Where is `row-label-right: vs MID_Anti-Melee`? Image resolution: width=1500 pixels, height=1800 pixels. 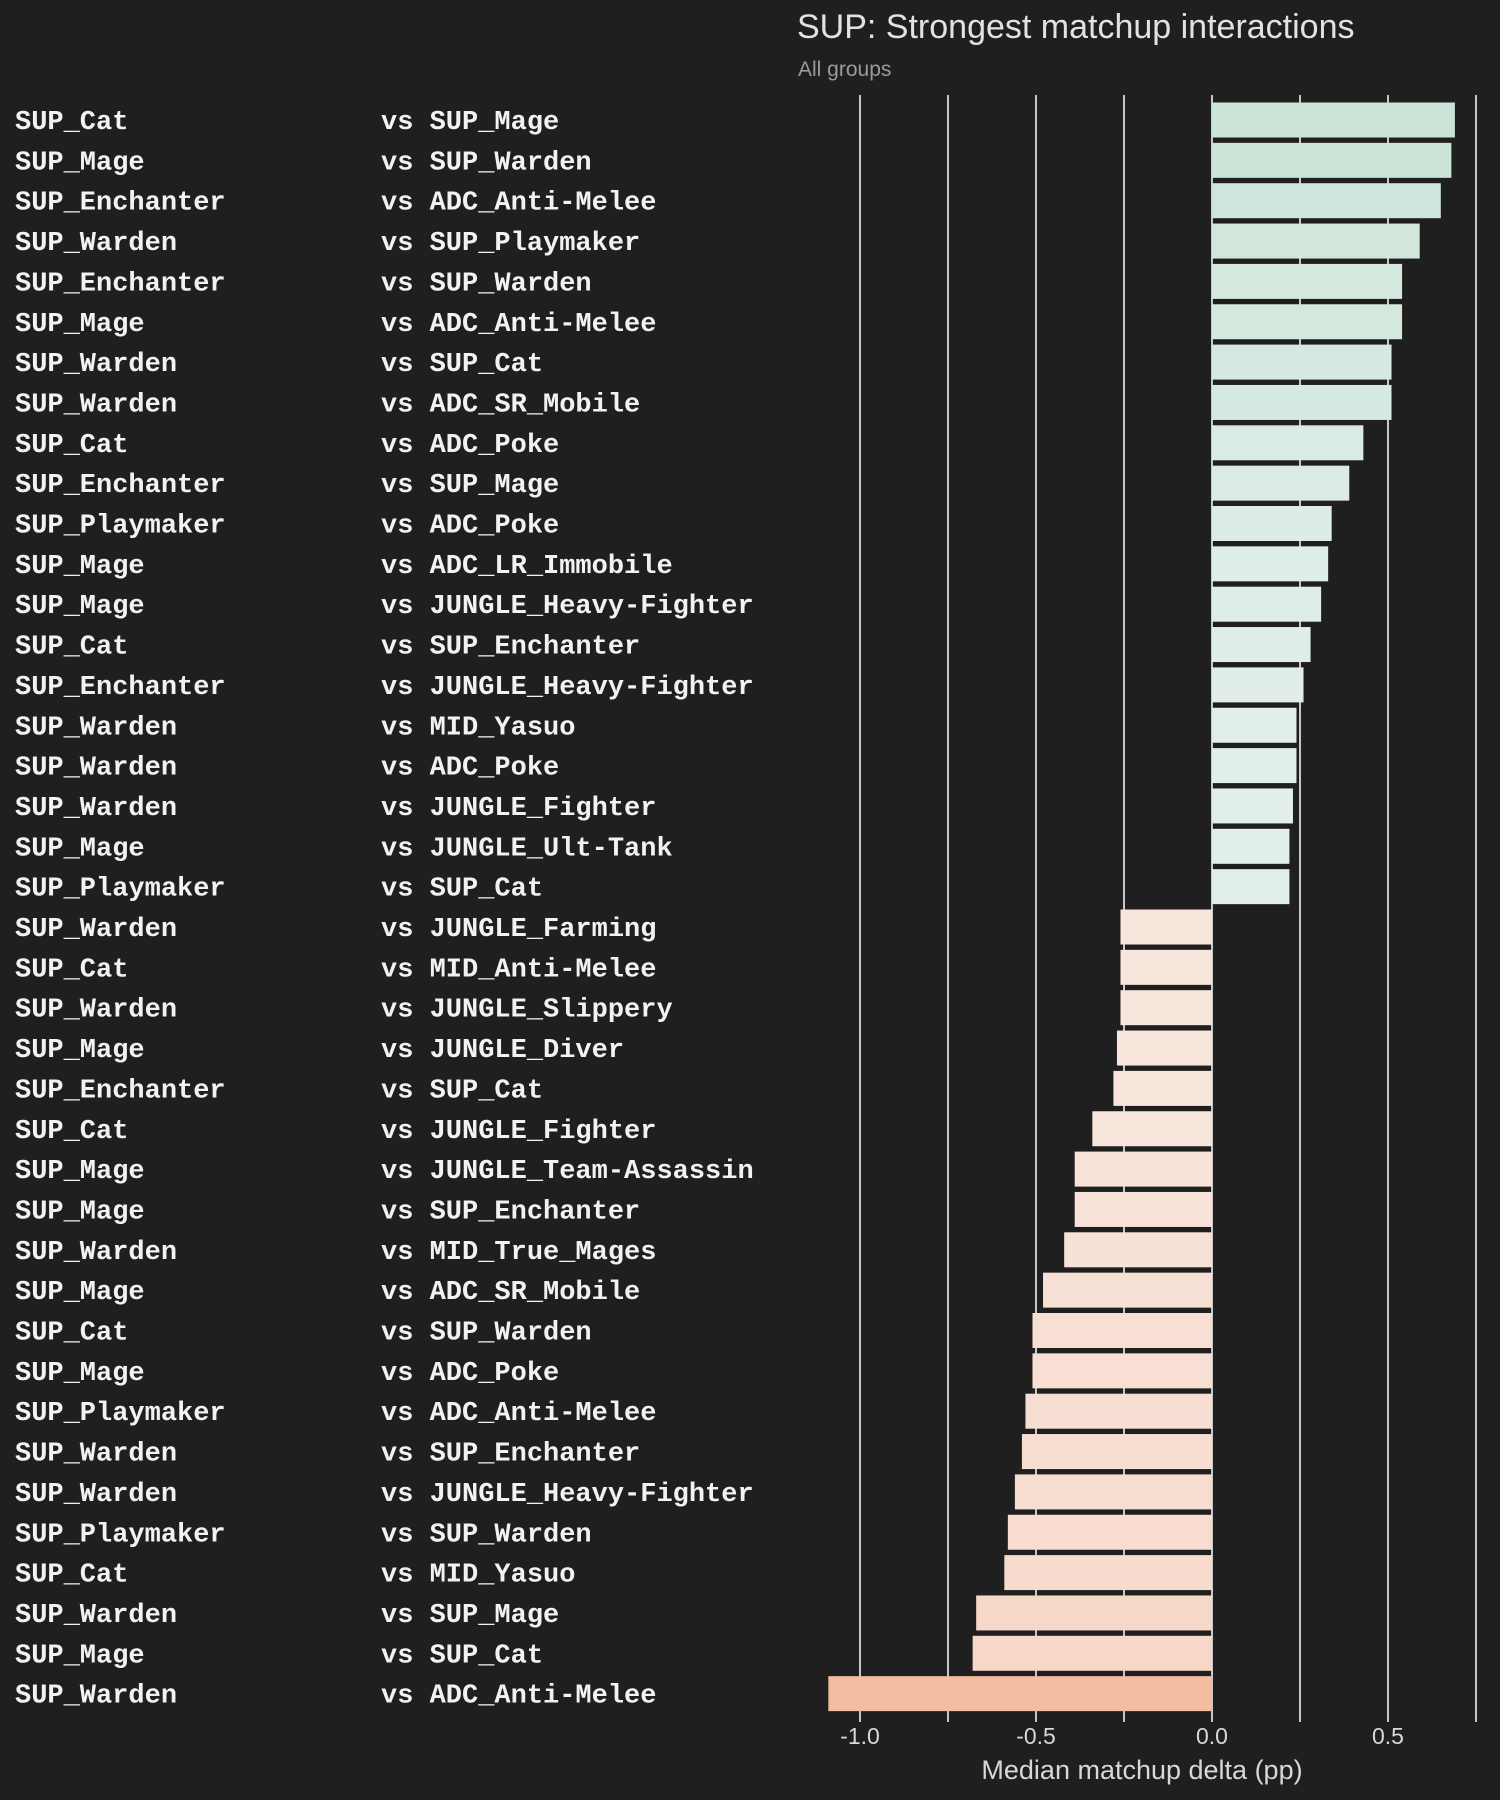 row-label-right: vs MID_Anti-Melee is located at coordinates (518, 970).